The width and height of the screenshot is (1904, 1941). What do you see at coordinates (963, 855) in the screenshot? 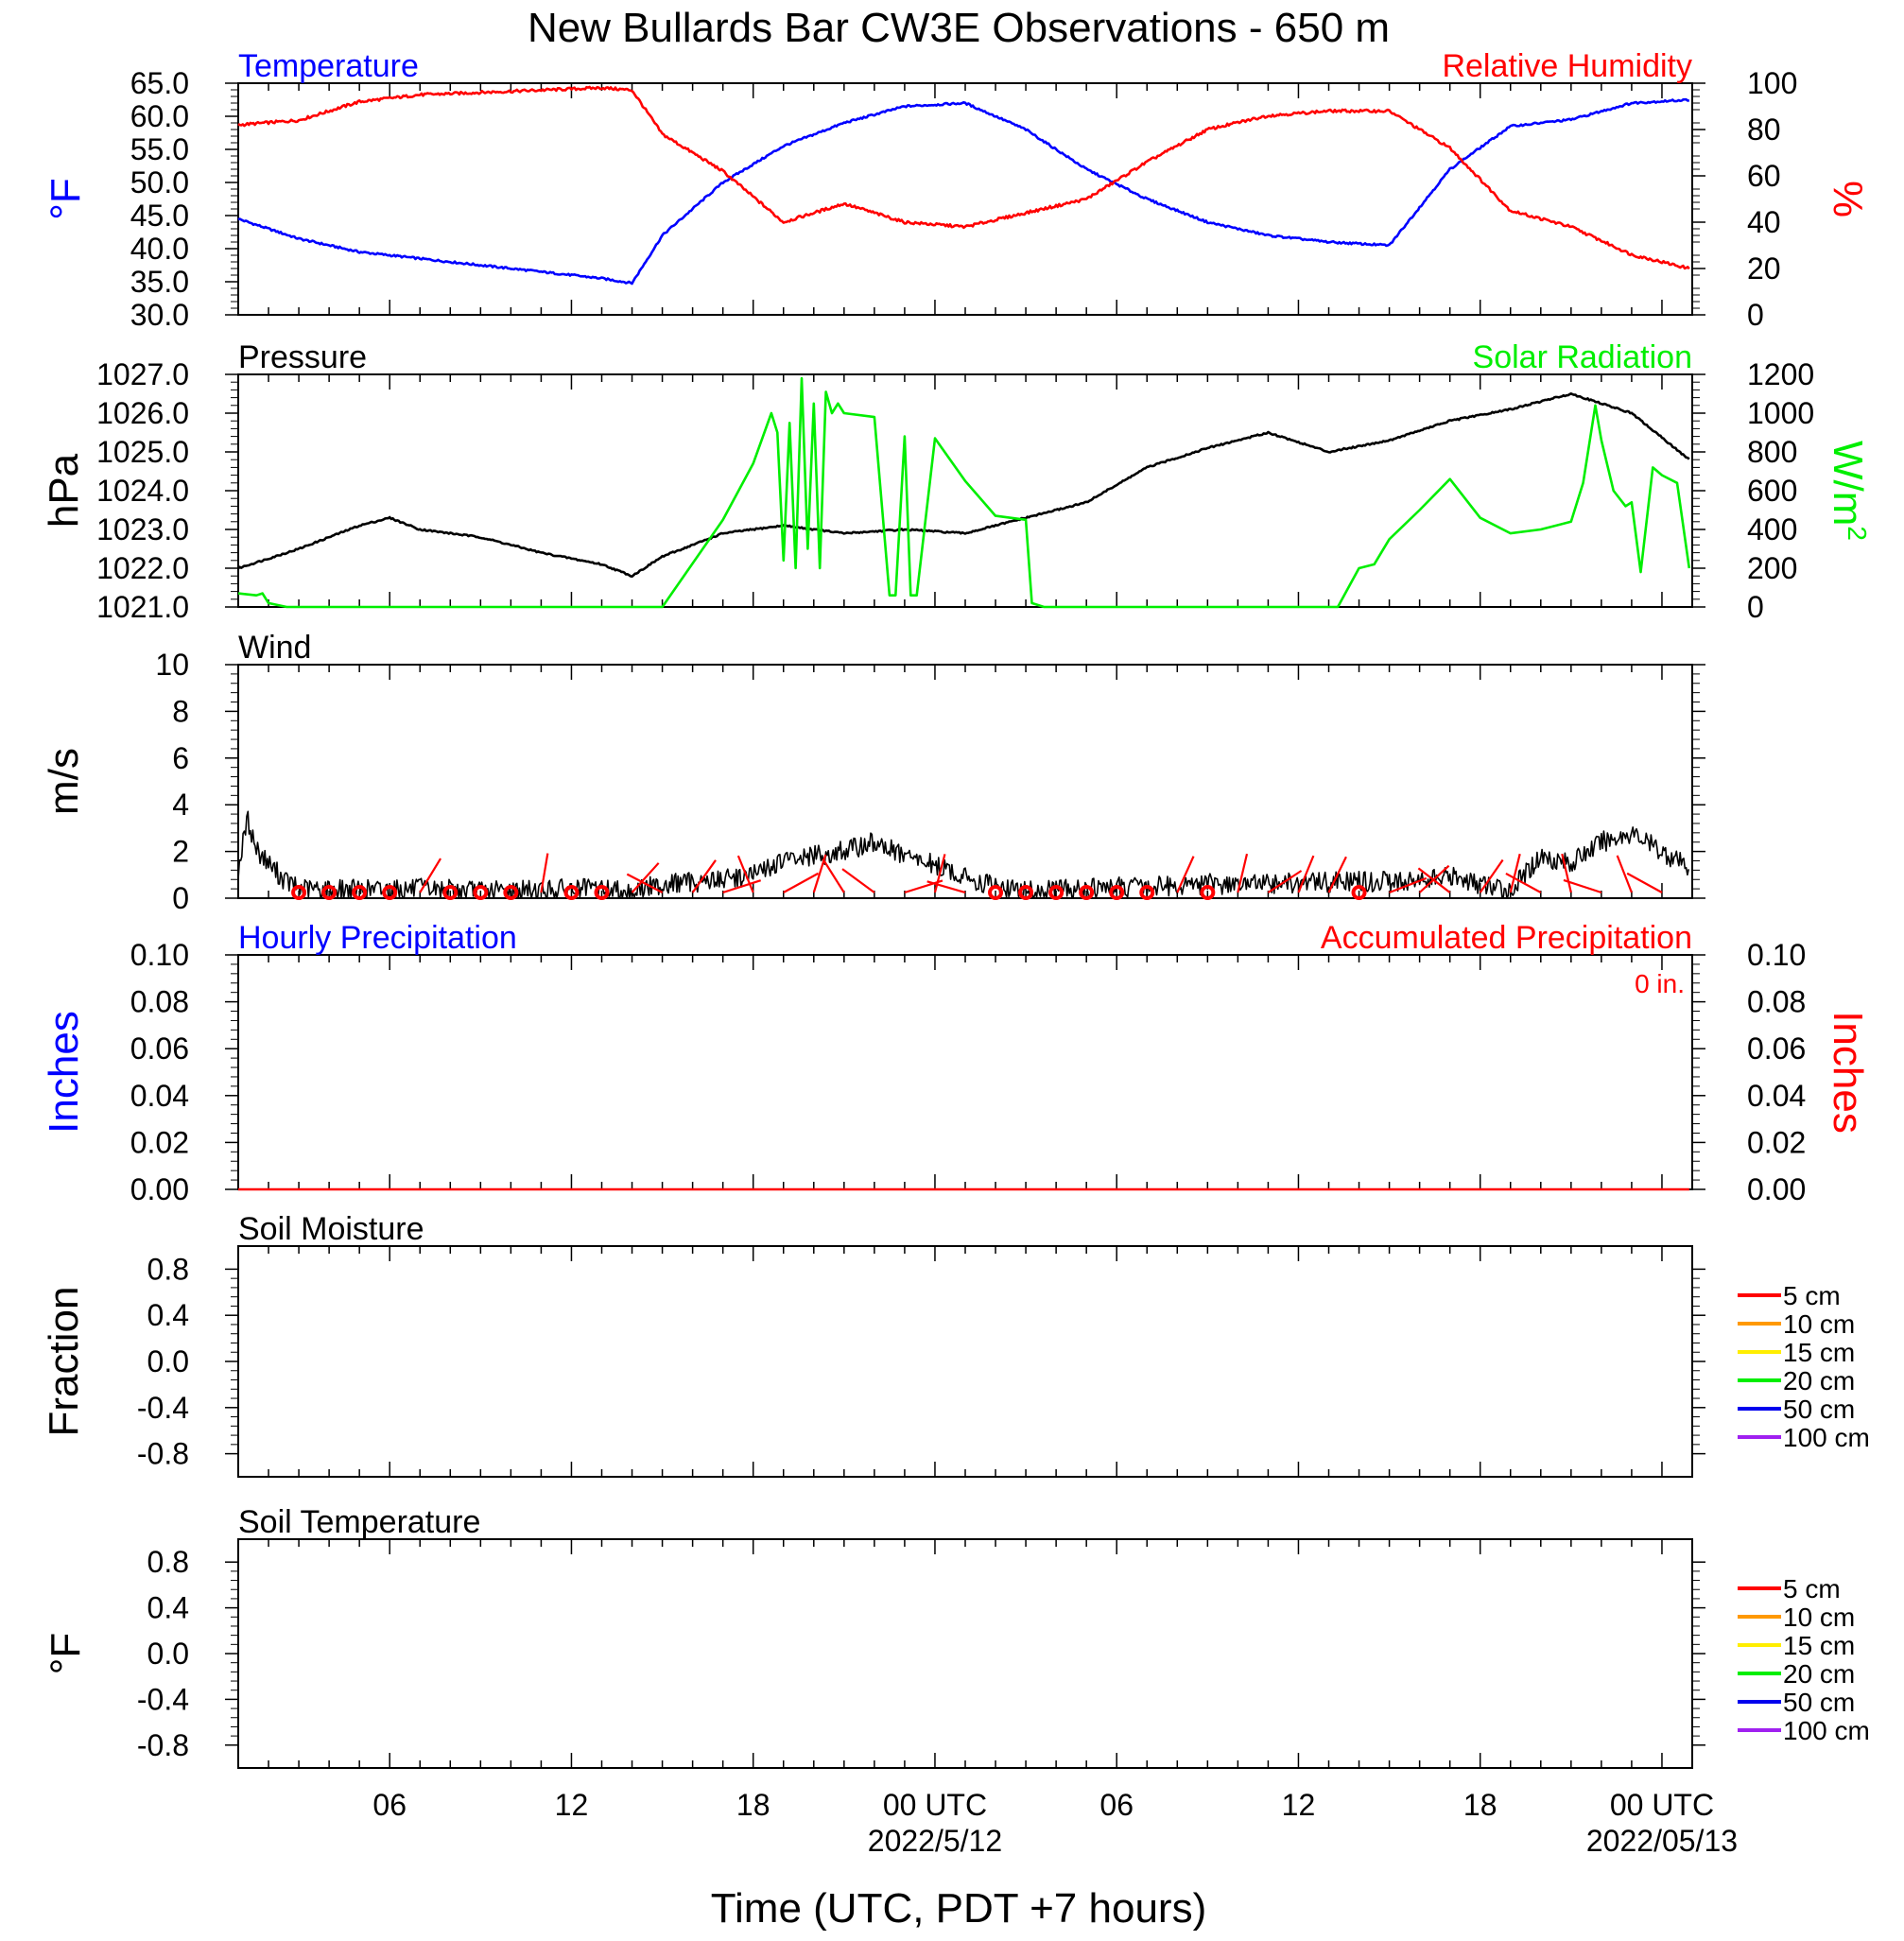
I see `series-wind` at bounding box center [963, 855].